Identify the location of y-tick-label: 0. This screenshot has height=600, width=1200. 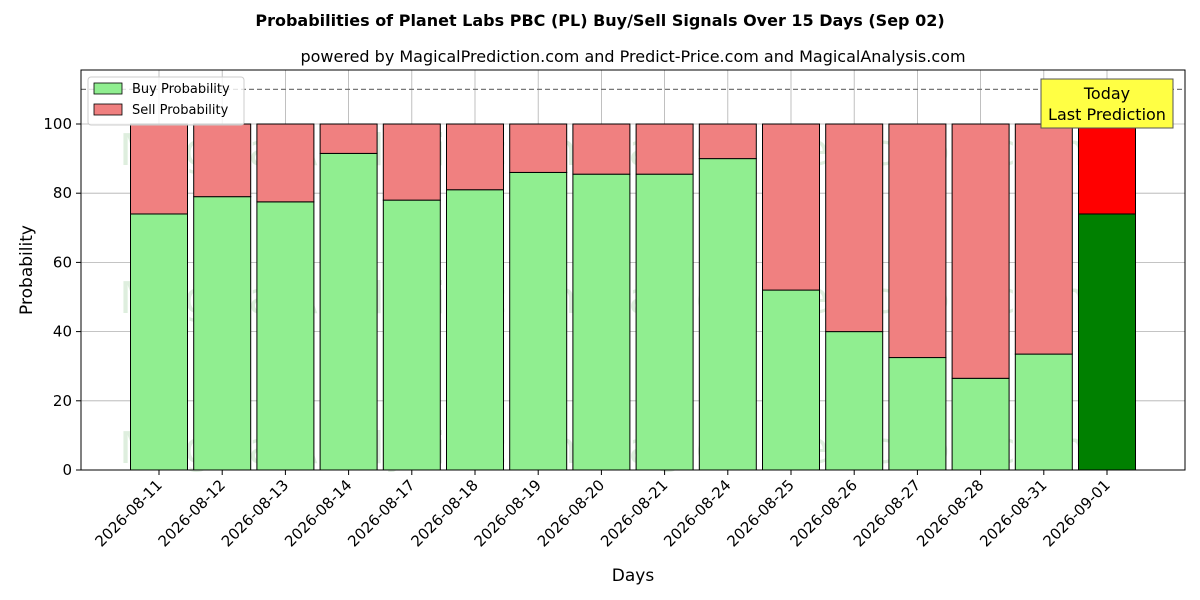
(67, 470).